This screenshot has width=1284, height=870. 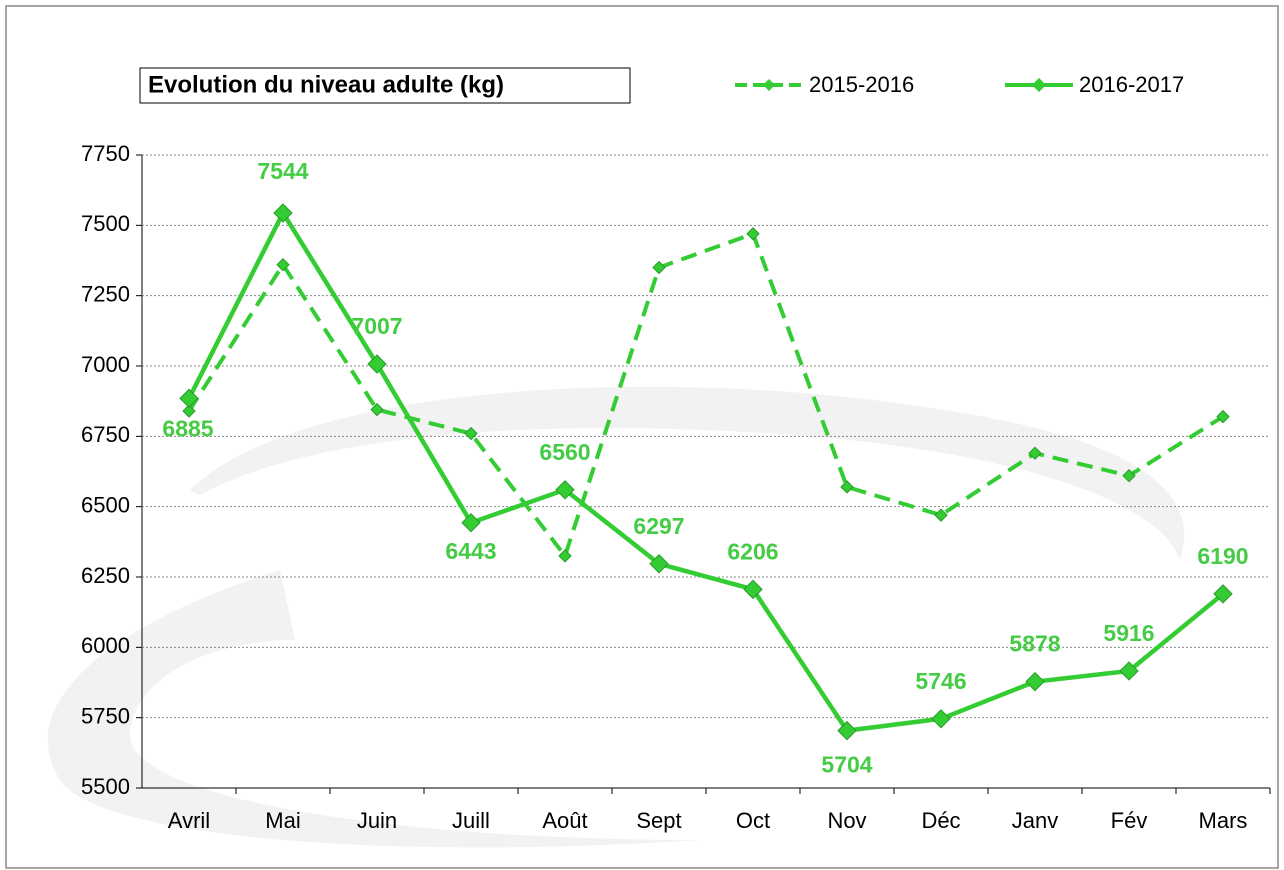 What do you see at coordinates (105, 504) in the screenshot?
I see `y-tick-label: 6500` at bounding box center [105, 504].